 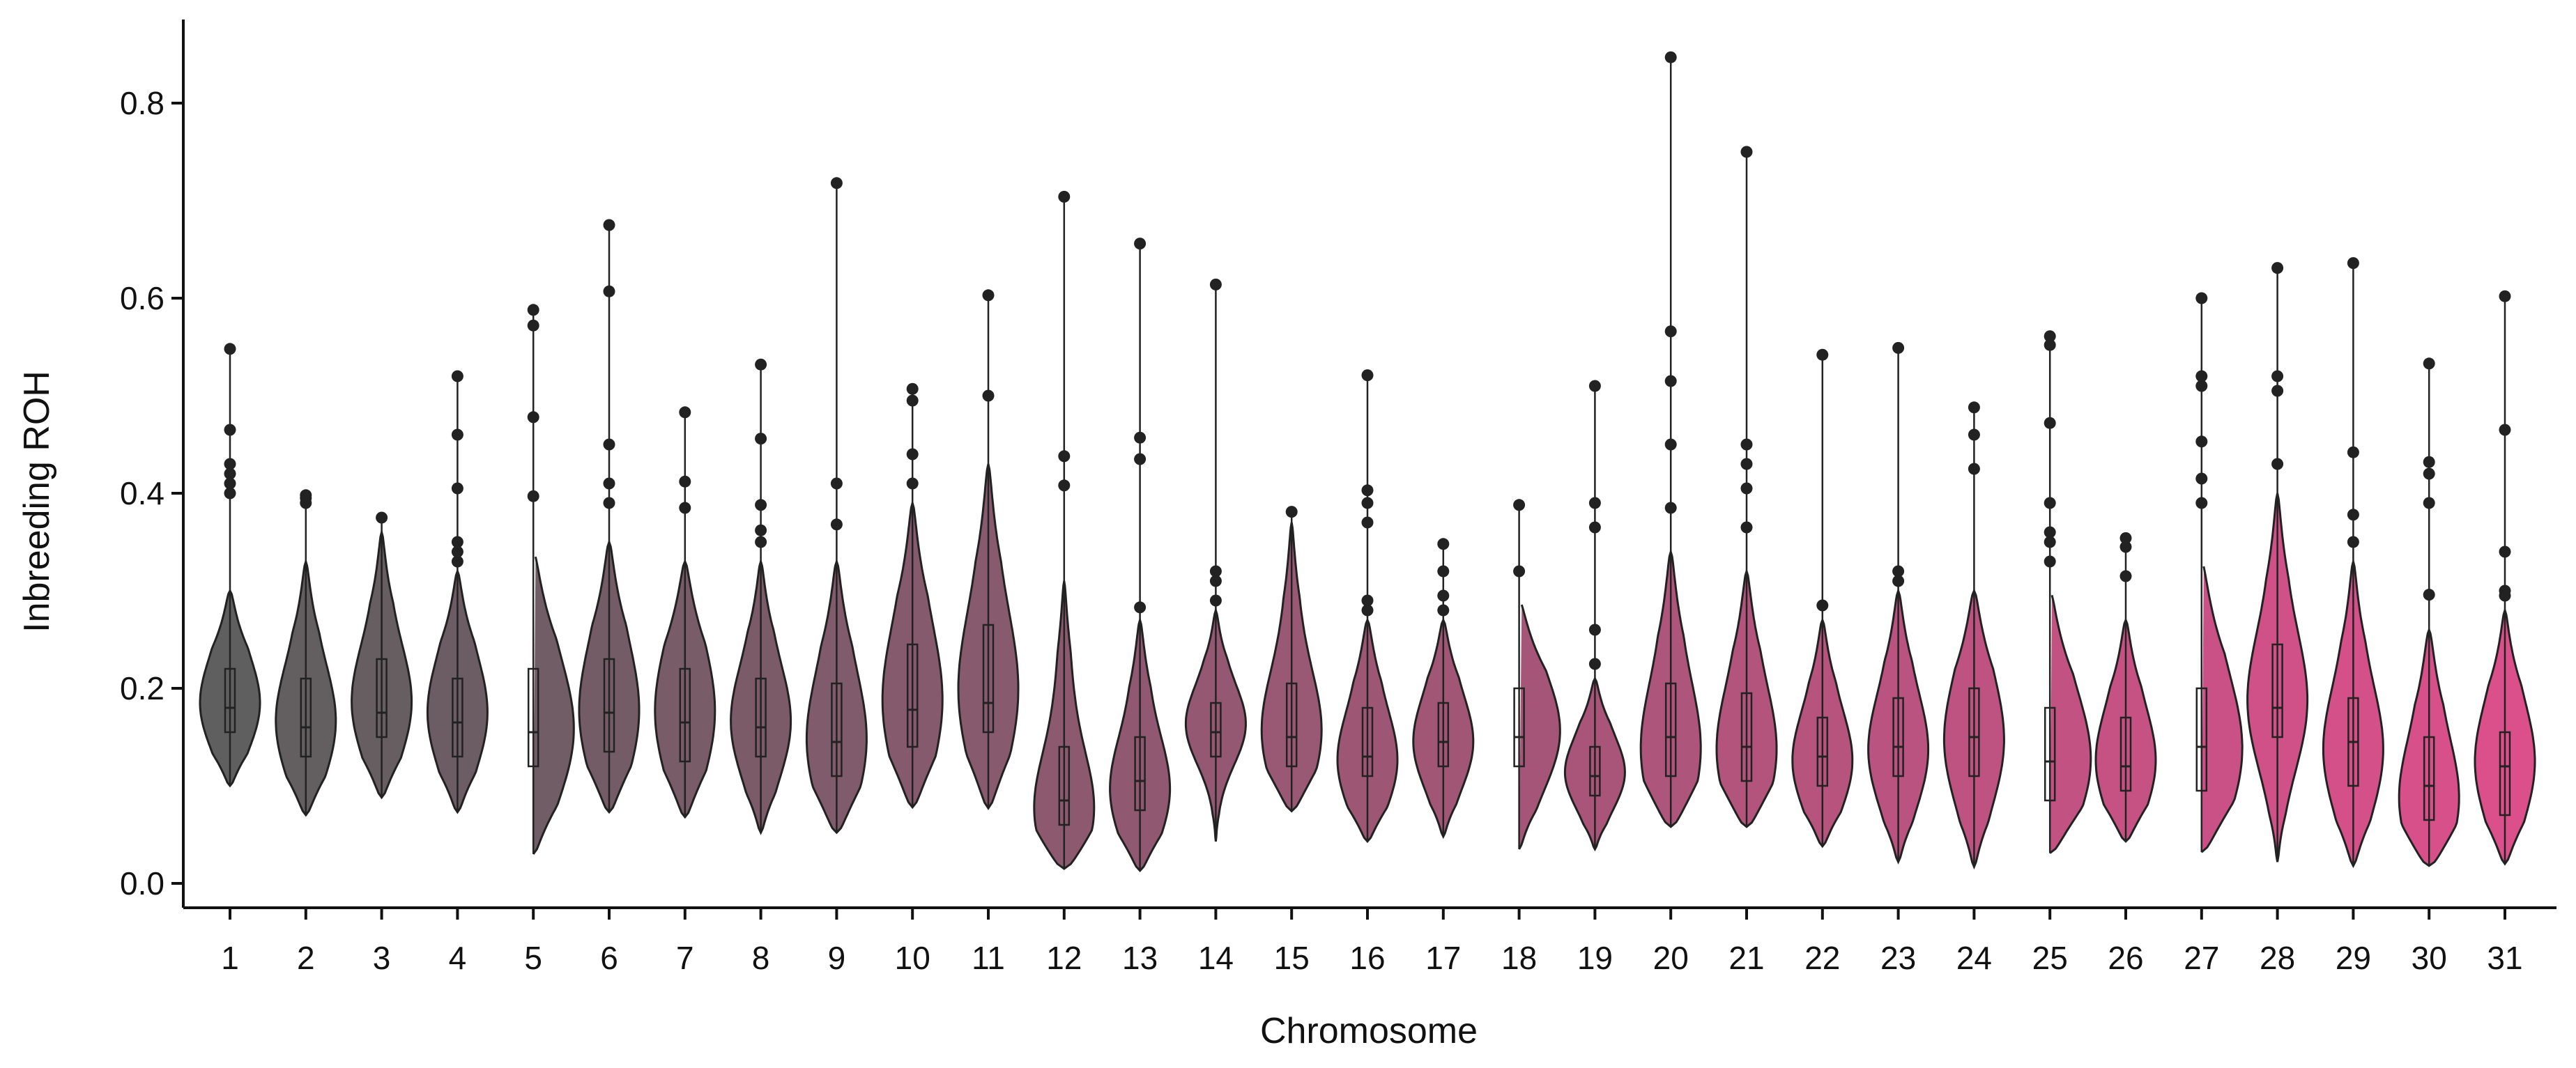 What do you see at coordinates (1443, 958) in the screenshot?
I see `x-tick-label: 17` at bounding box center [1443, 958].